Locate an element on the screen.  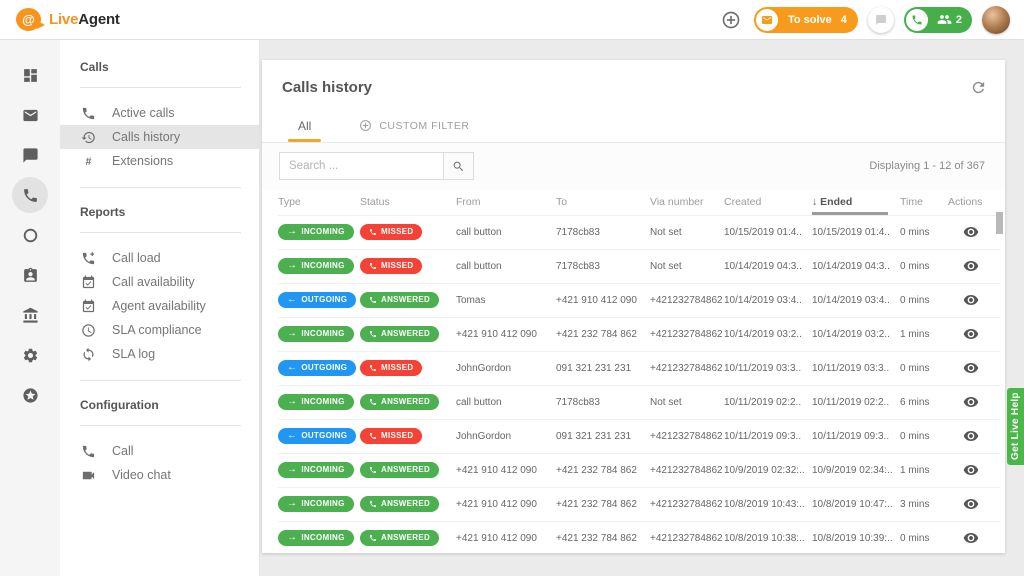
missed-badge: MISSED is located at coordinates (391, 368).